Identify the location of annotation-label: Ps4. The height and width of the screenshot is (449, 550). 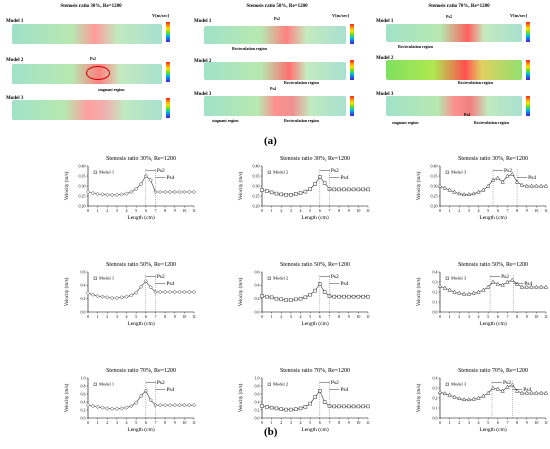
(170, 390).